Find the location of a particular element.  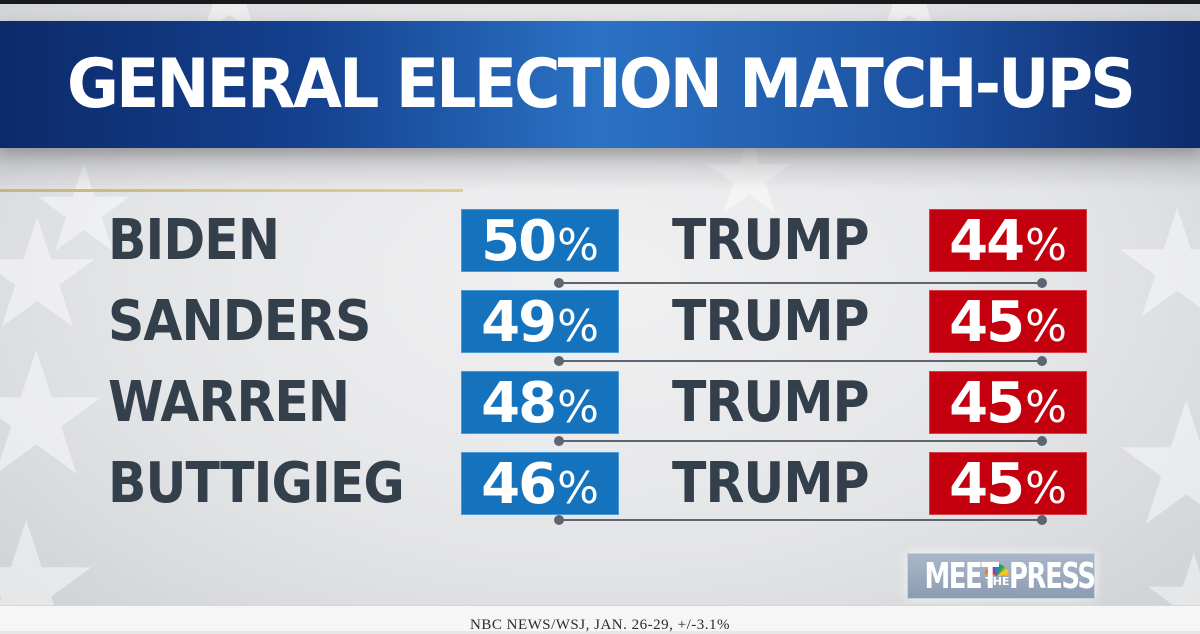

source-band is located at coordinates (600, 618).